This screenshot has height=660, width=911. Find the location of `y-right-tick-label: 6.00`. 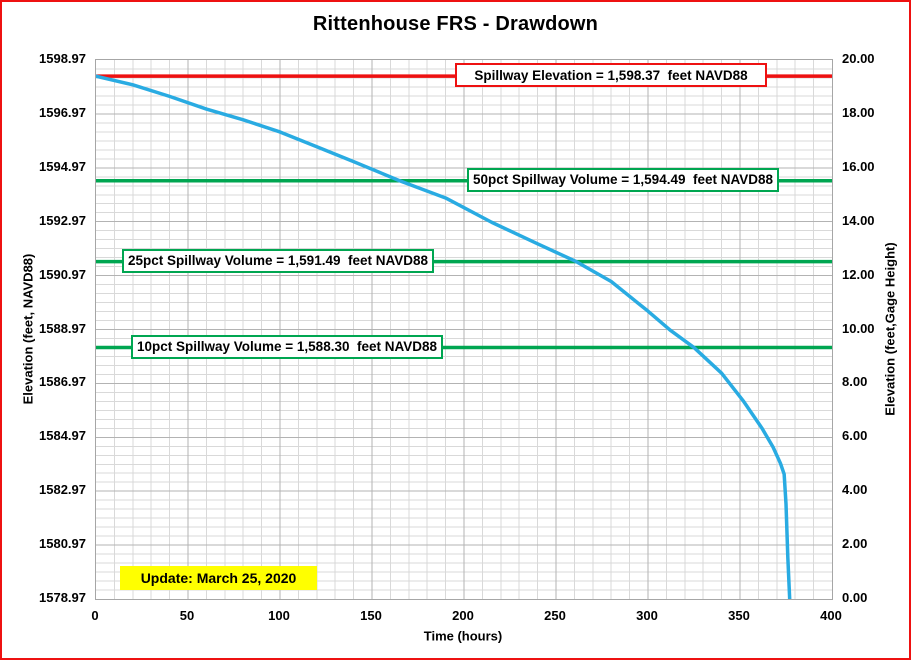

y-right-tick-label: 6.00 is located at coordinates (855, 436).